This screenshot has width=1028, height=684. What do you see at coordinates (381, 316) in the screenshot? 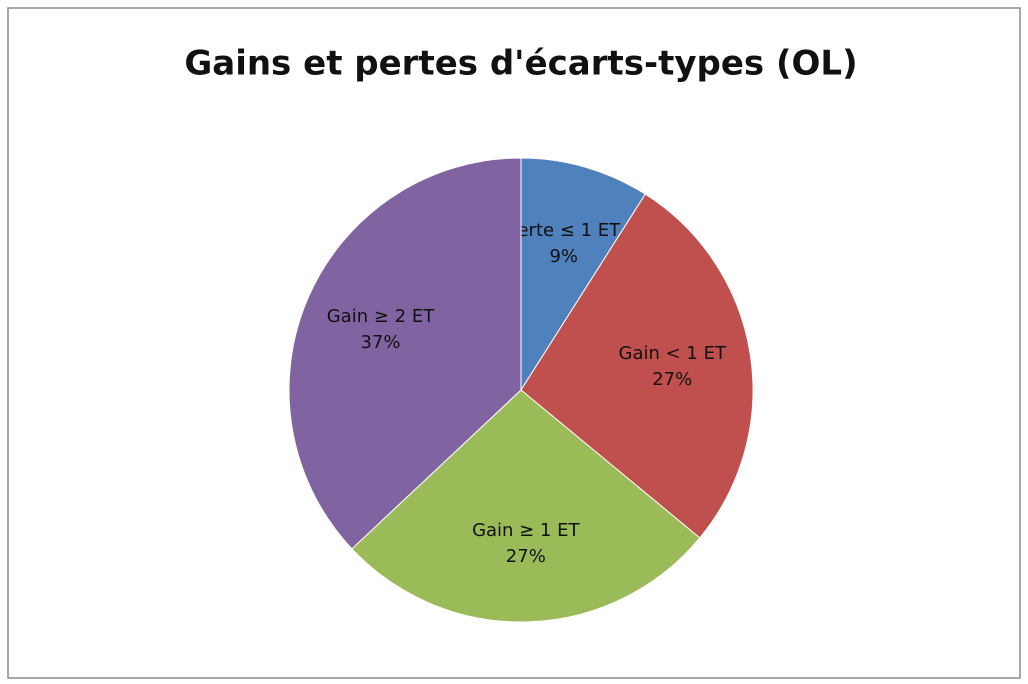
I see `slice-label: Gain ≥ 2 ET` at bounding box center [381, 316].